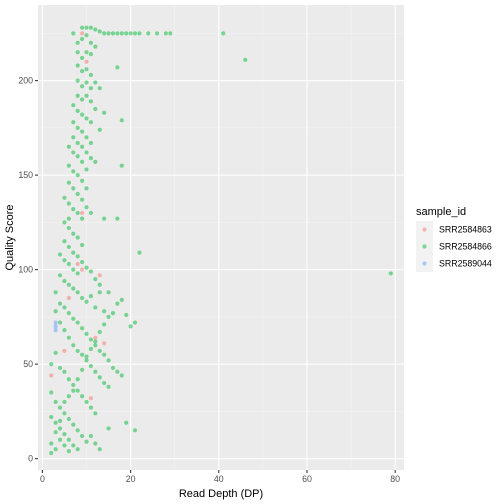  I want to click on x-axis-title: Read Depth (DP), so click(221, 494).